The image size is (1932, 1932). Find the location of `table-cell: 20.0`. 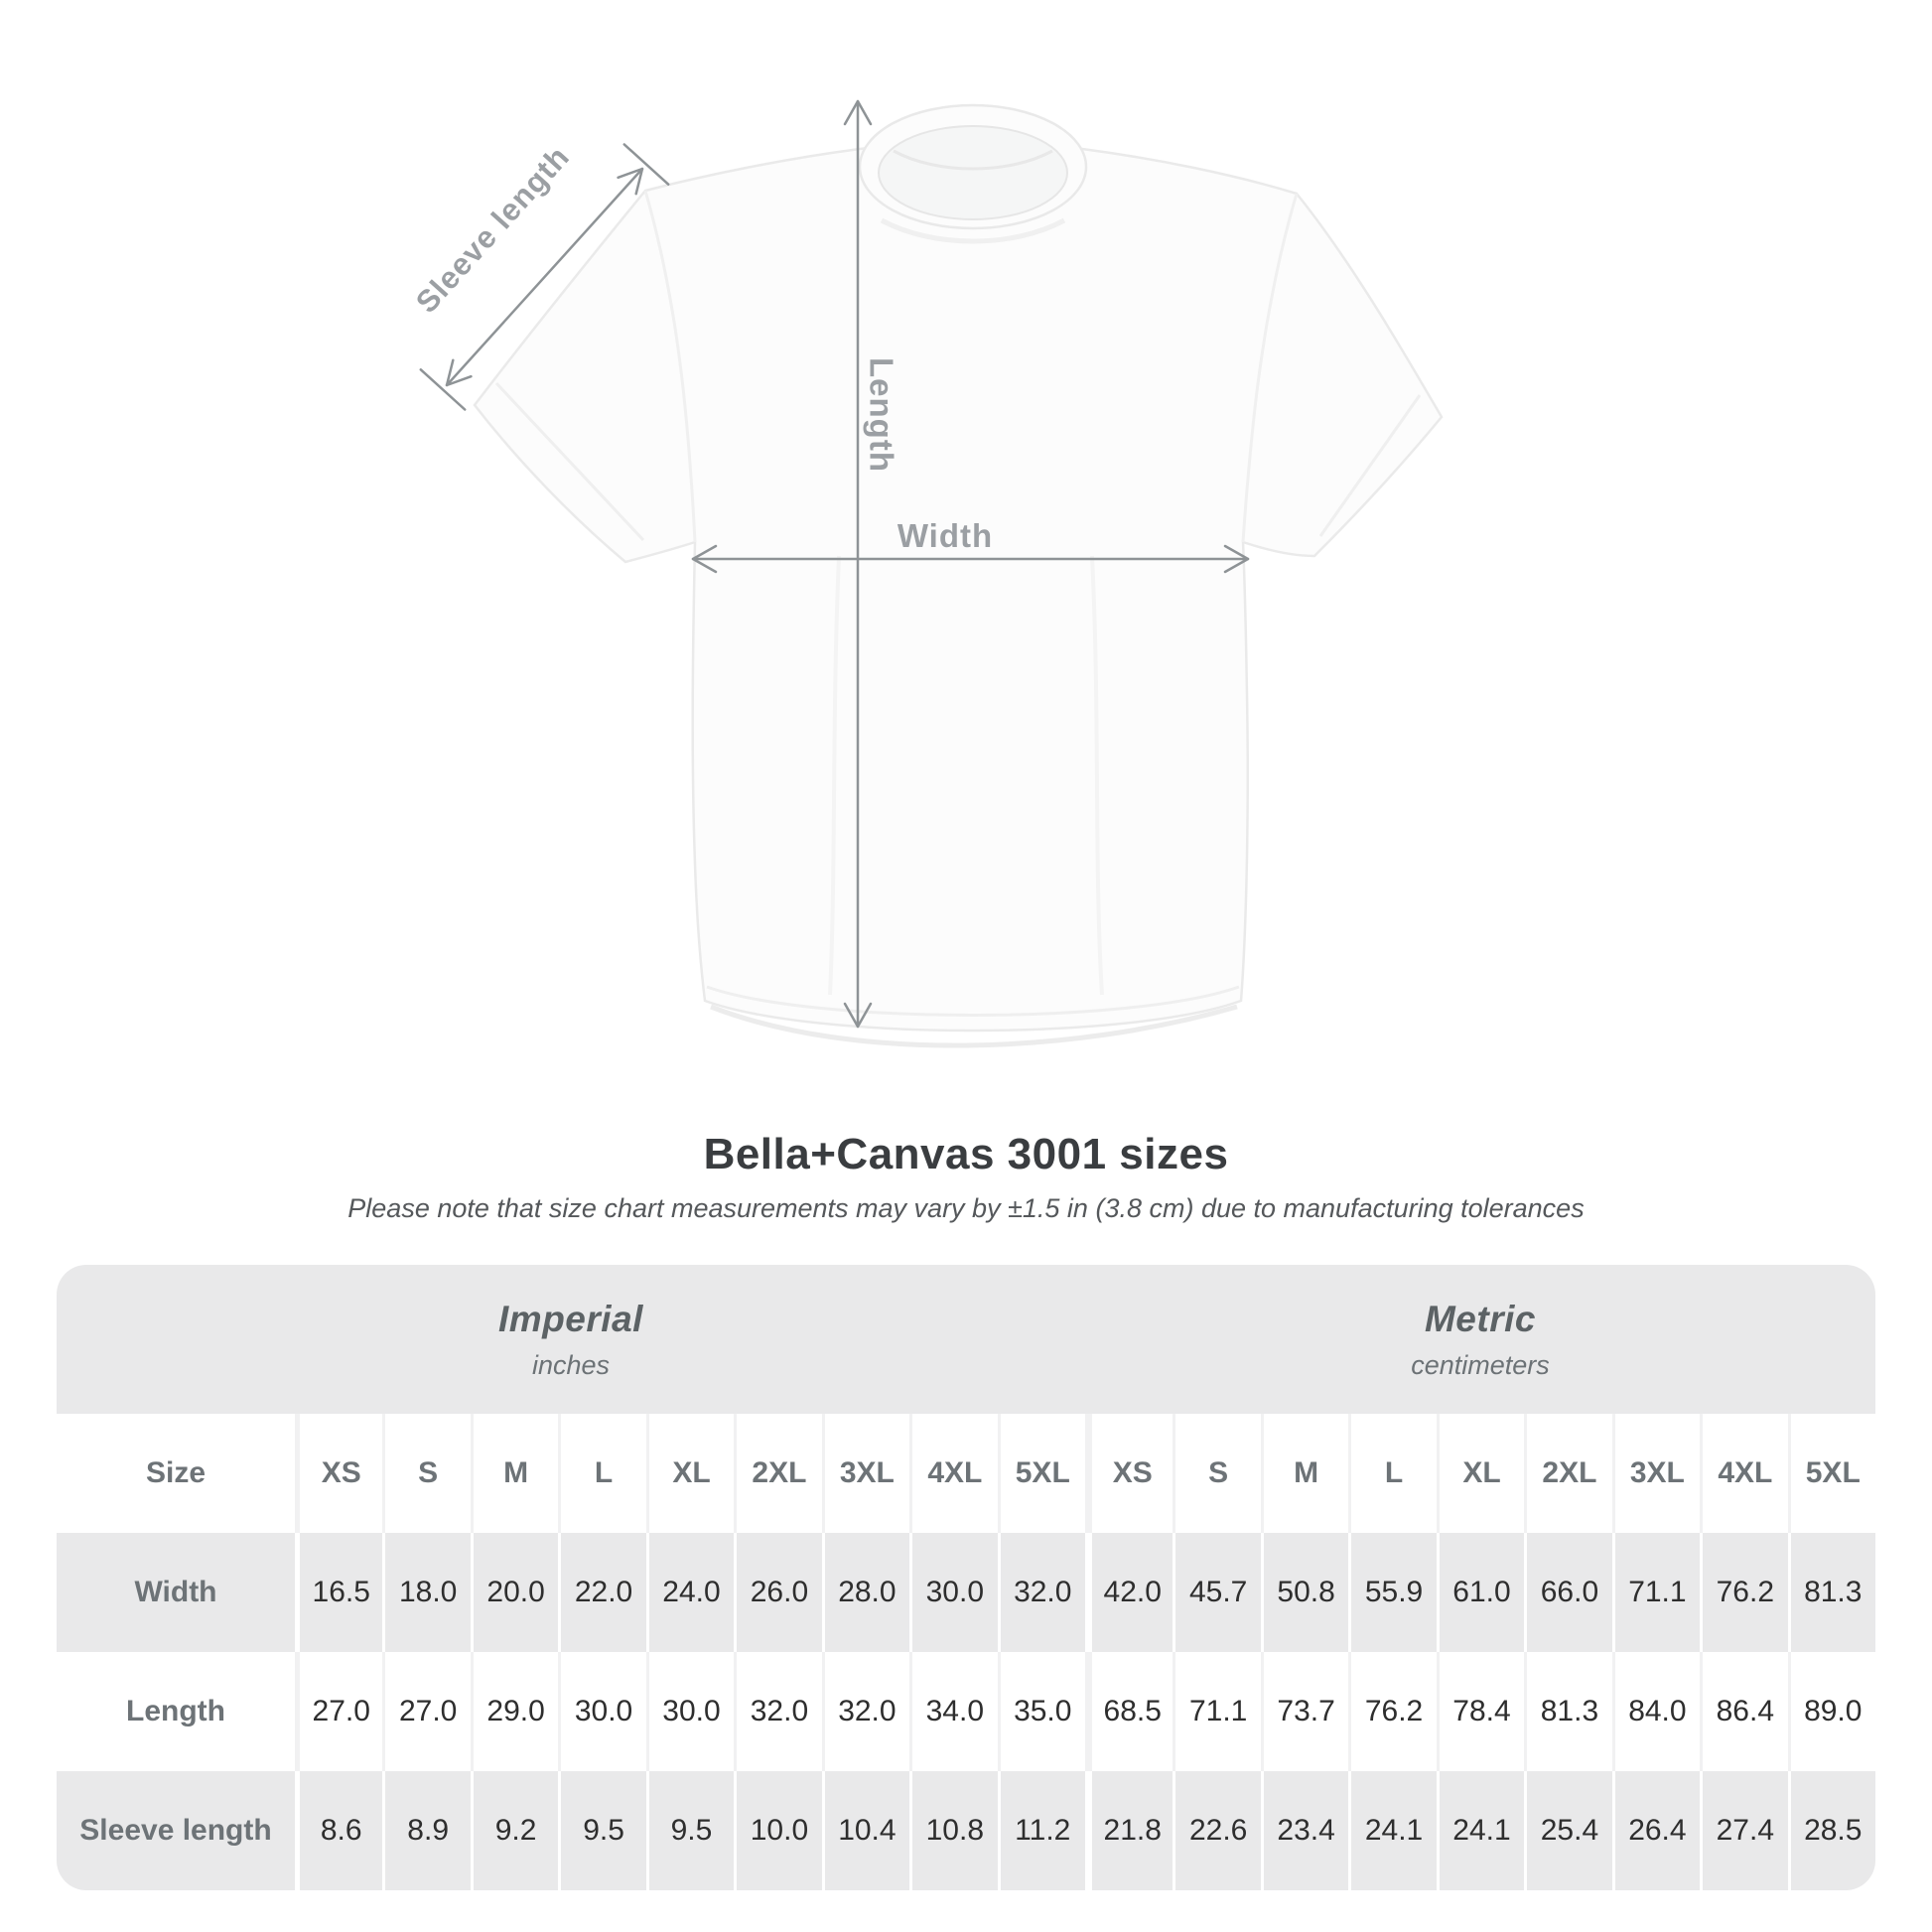

table-cell: 20.0 is located at coordinates (514, 1592).